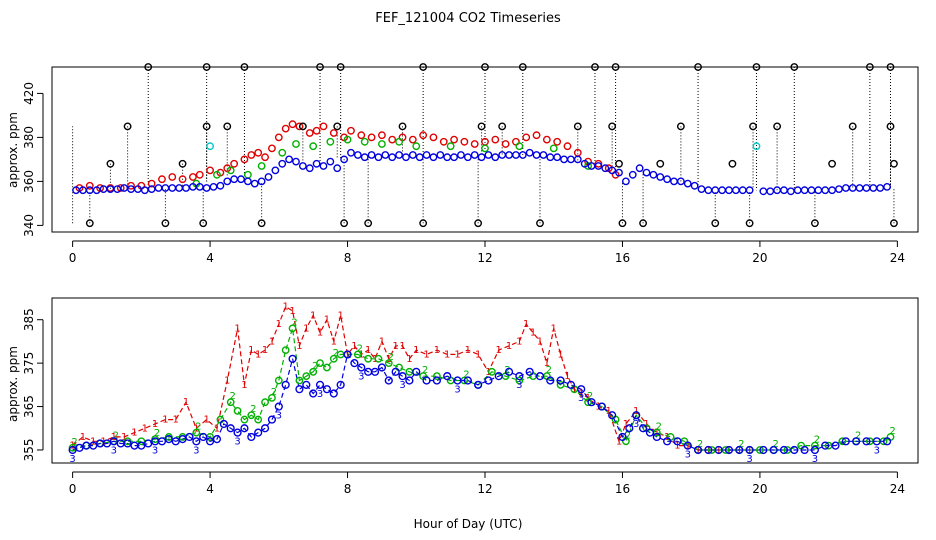 The image size is (936, 540). What do you see at coordinates (897, 489) in the screenshot?
I see `bottom-x-tick-label: 24` at bounding box center [897, 489].